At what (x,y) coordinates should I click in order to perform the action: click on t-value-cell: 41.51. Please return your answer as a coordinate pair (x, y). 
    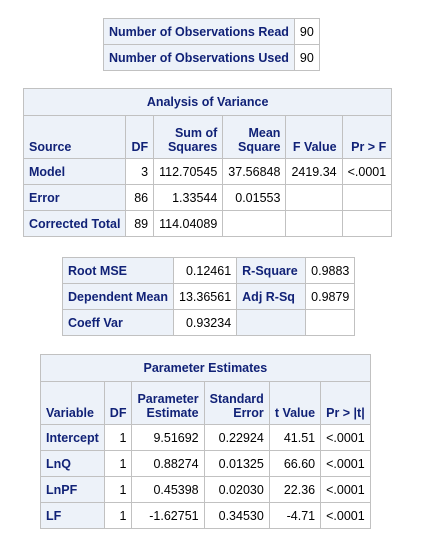
    Looking at the image, I should click on (295, 437).